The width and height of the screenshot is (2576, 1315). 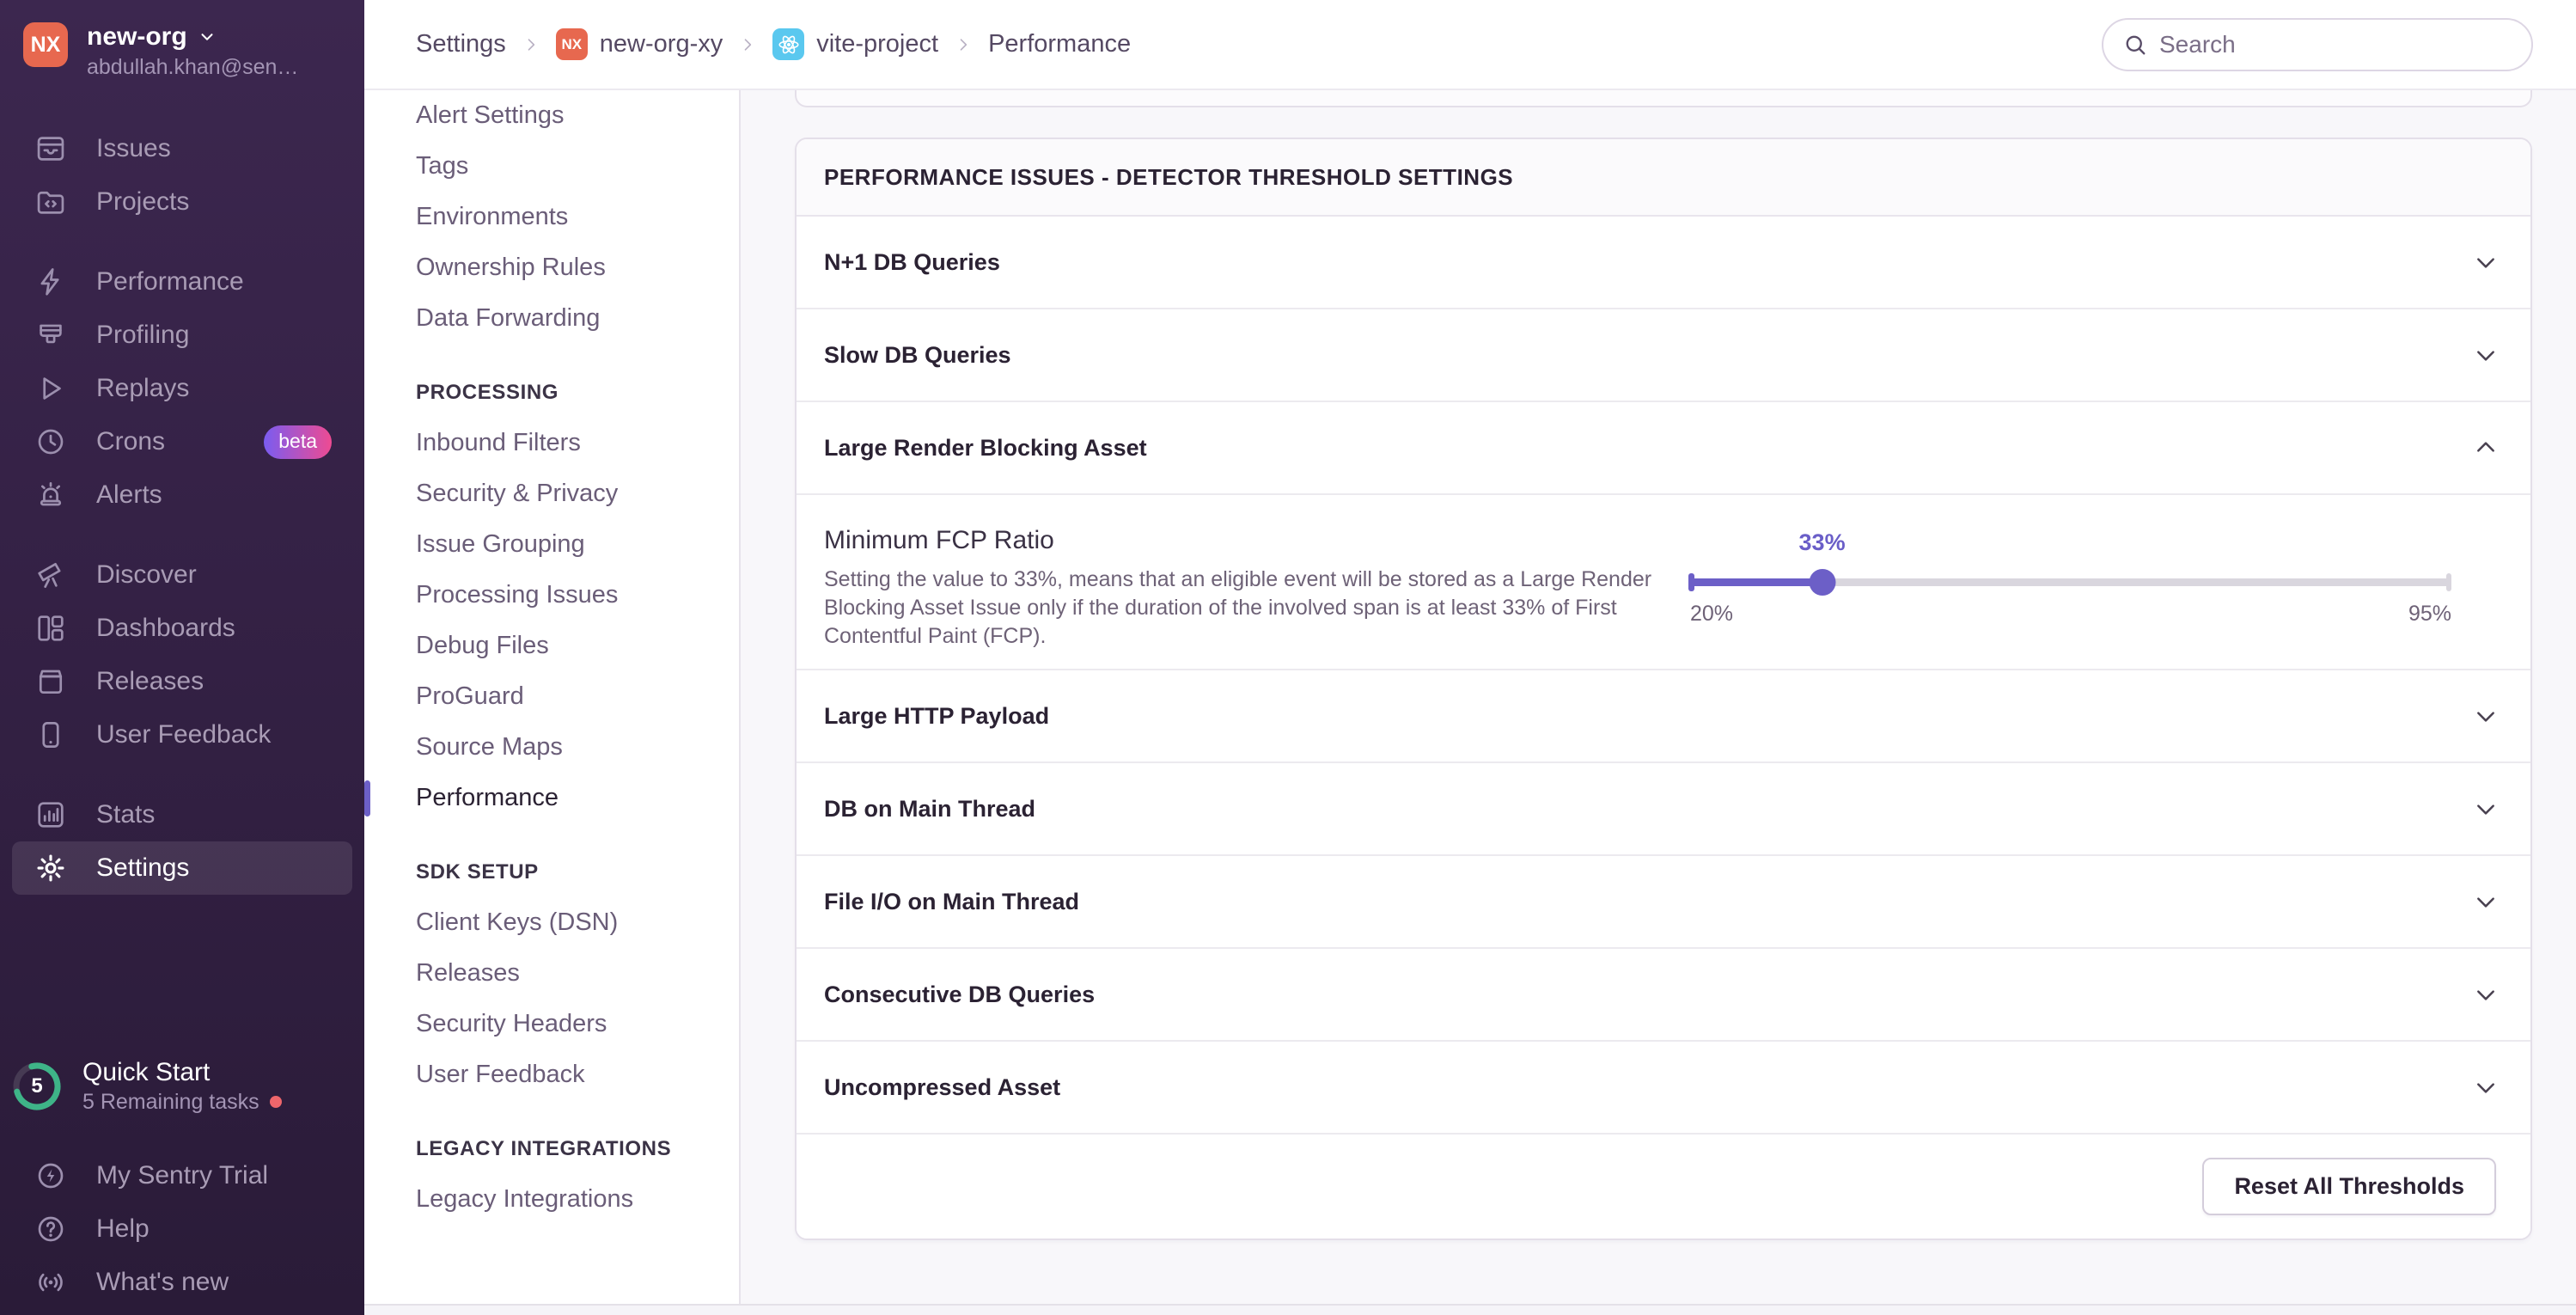 What do you see at coordinates (1663, 355) in the screenshot?
I see `accordion-row-slow-db-queries: Slow DB Queries` at bounding box center [1663, 355].